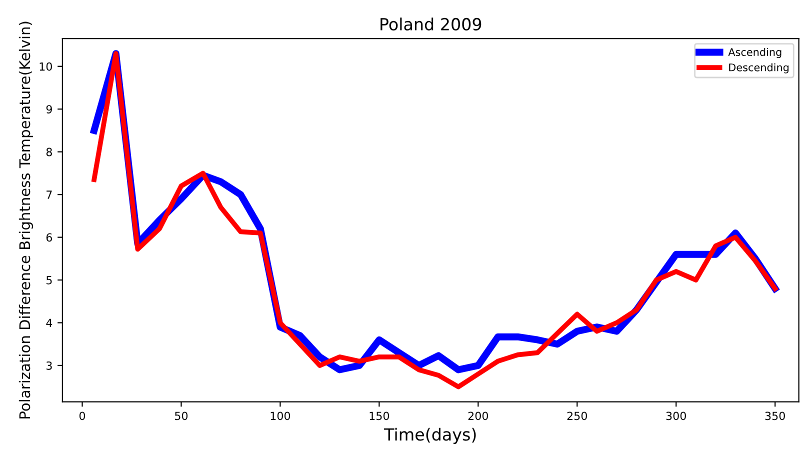  Describe the element at coordinates (49, 152) in the screenshot. I see `y-tick-label: 8` at that location.